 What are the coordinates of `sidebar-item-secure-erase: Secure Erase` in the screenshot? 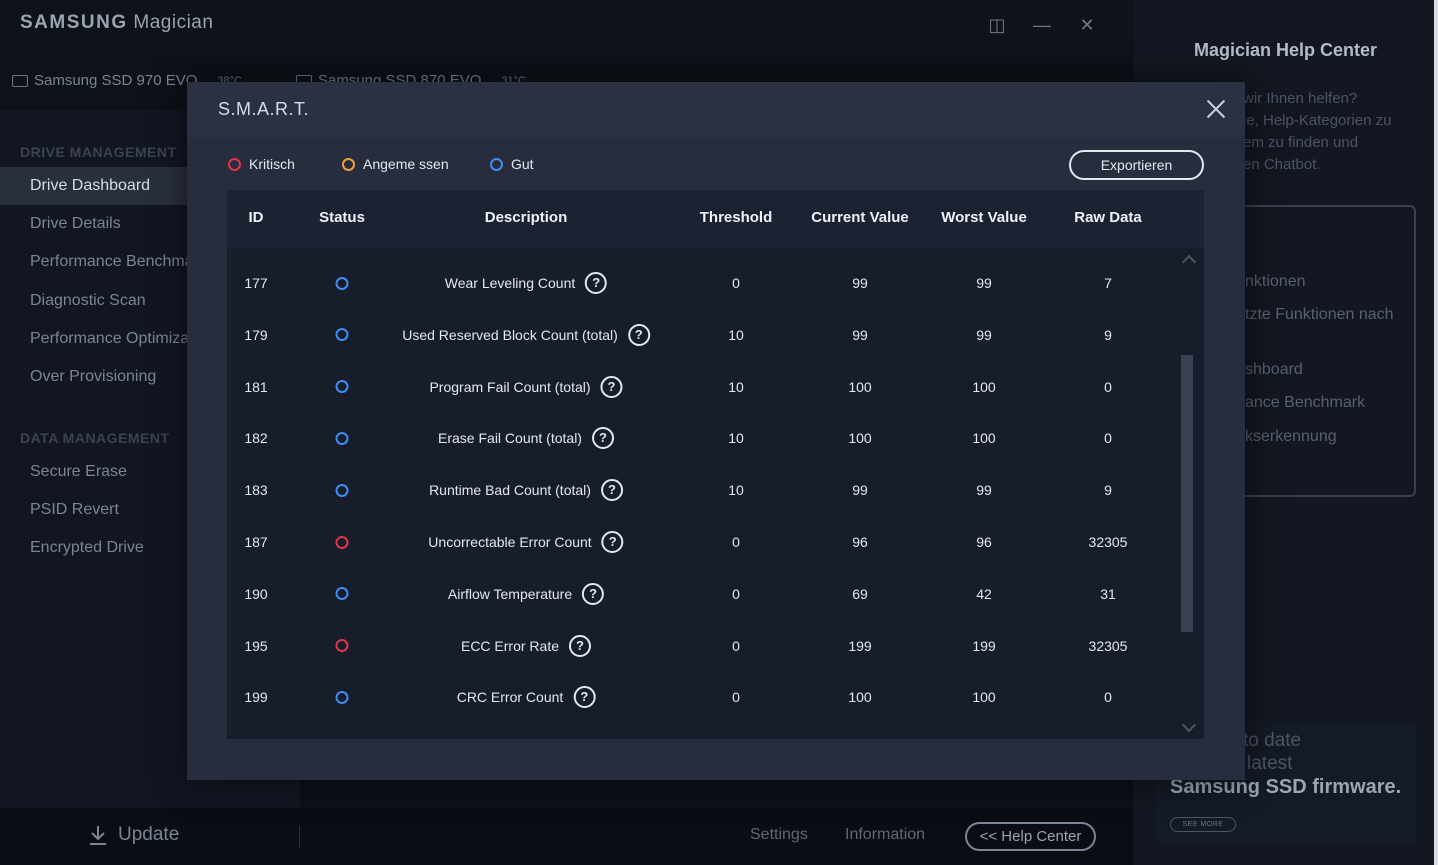 It's located at (78, 471).